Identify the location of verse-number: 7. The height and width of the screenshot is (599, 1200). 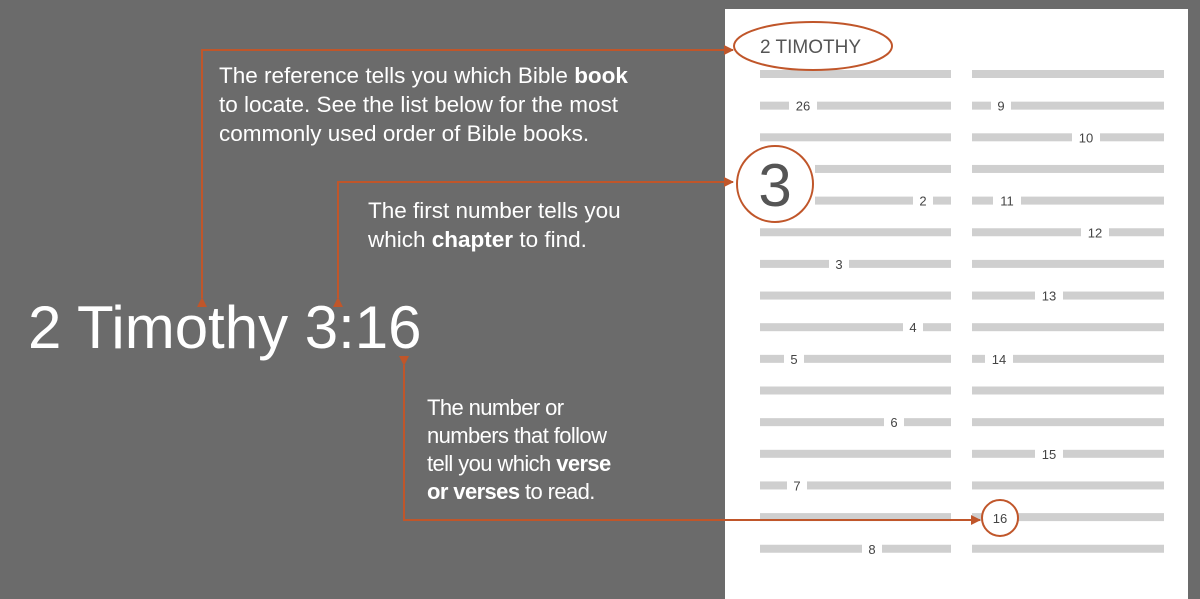
(796, 485).